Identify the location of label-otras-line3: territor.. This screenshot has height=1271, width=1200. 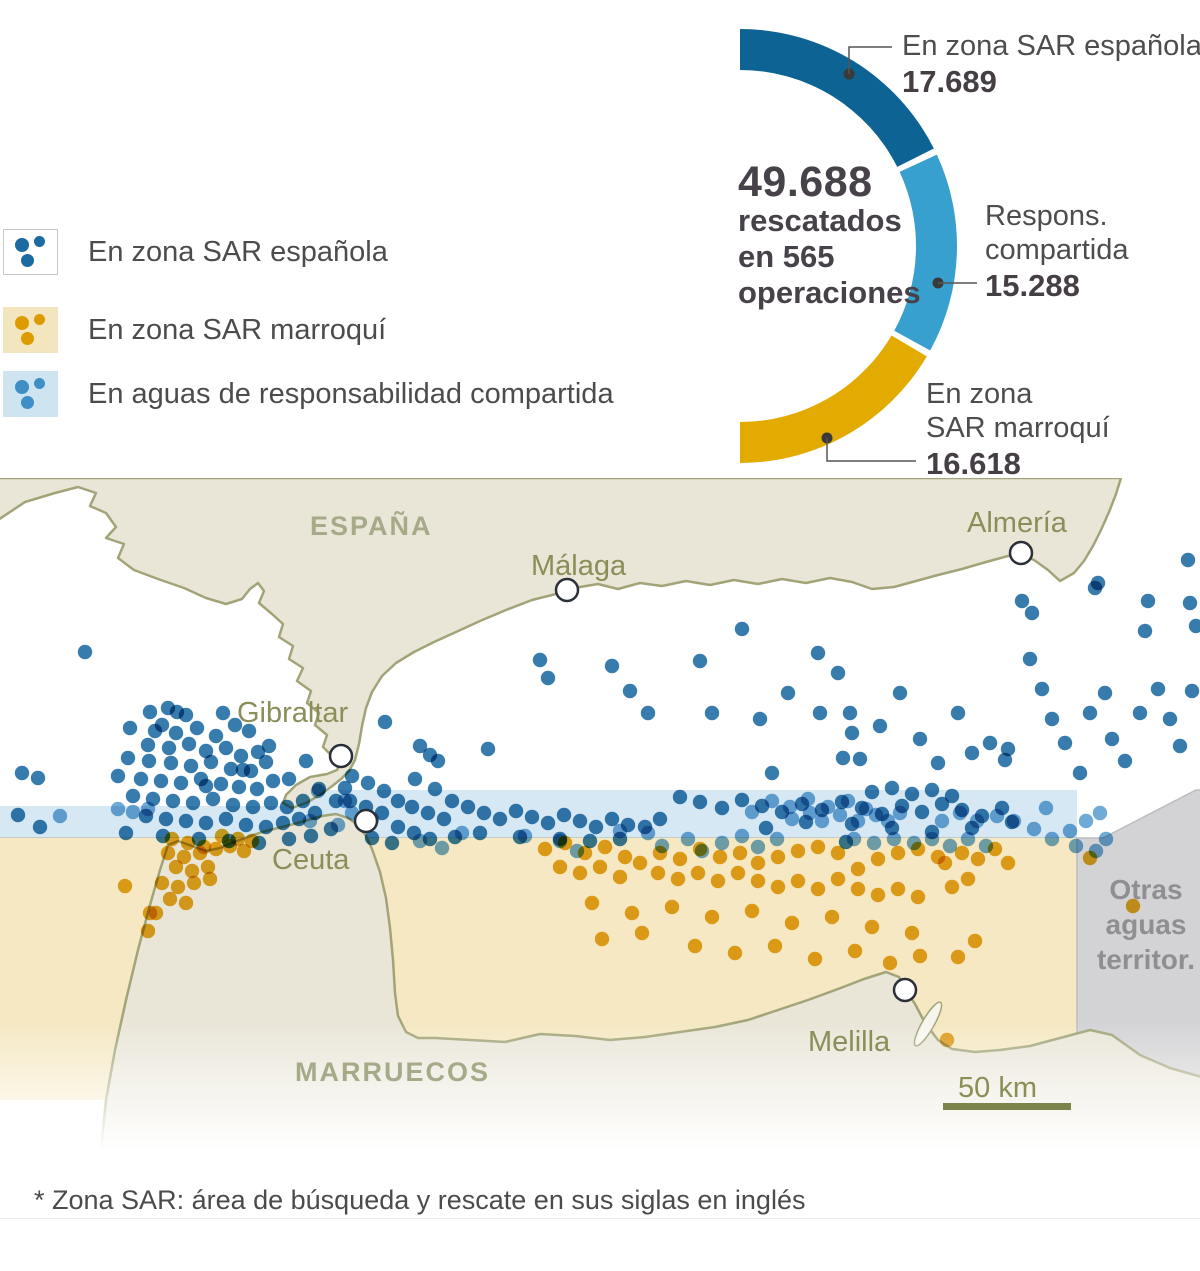
(1146, 959).